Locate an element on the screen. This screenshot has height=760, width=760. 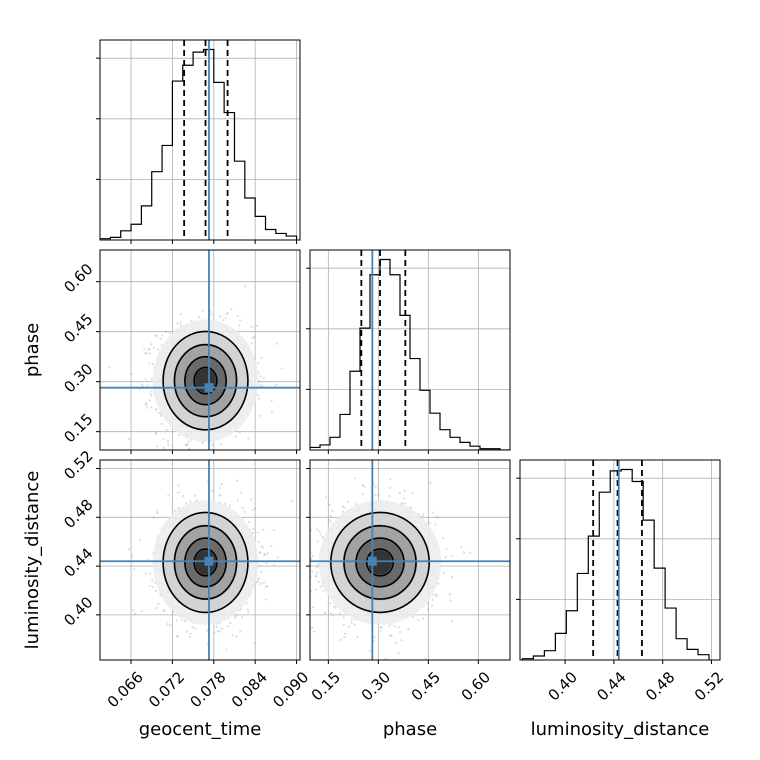
panel-geocent_time-luminosity_distance-frame is located at coordinates (200, 560).